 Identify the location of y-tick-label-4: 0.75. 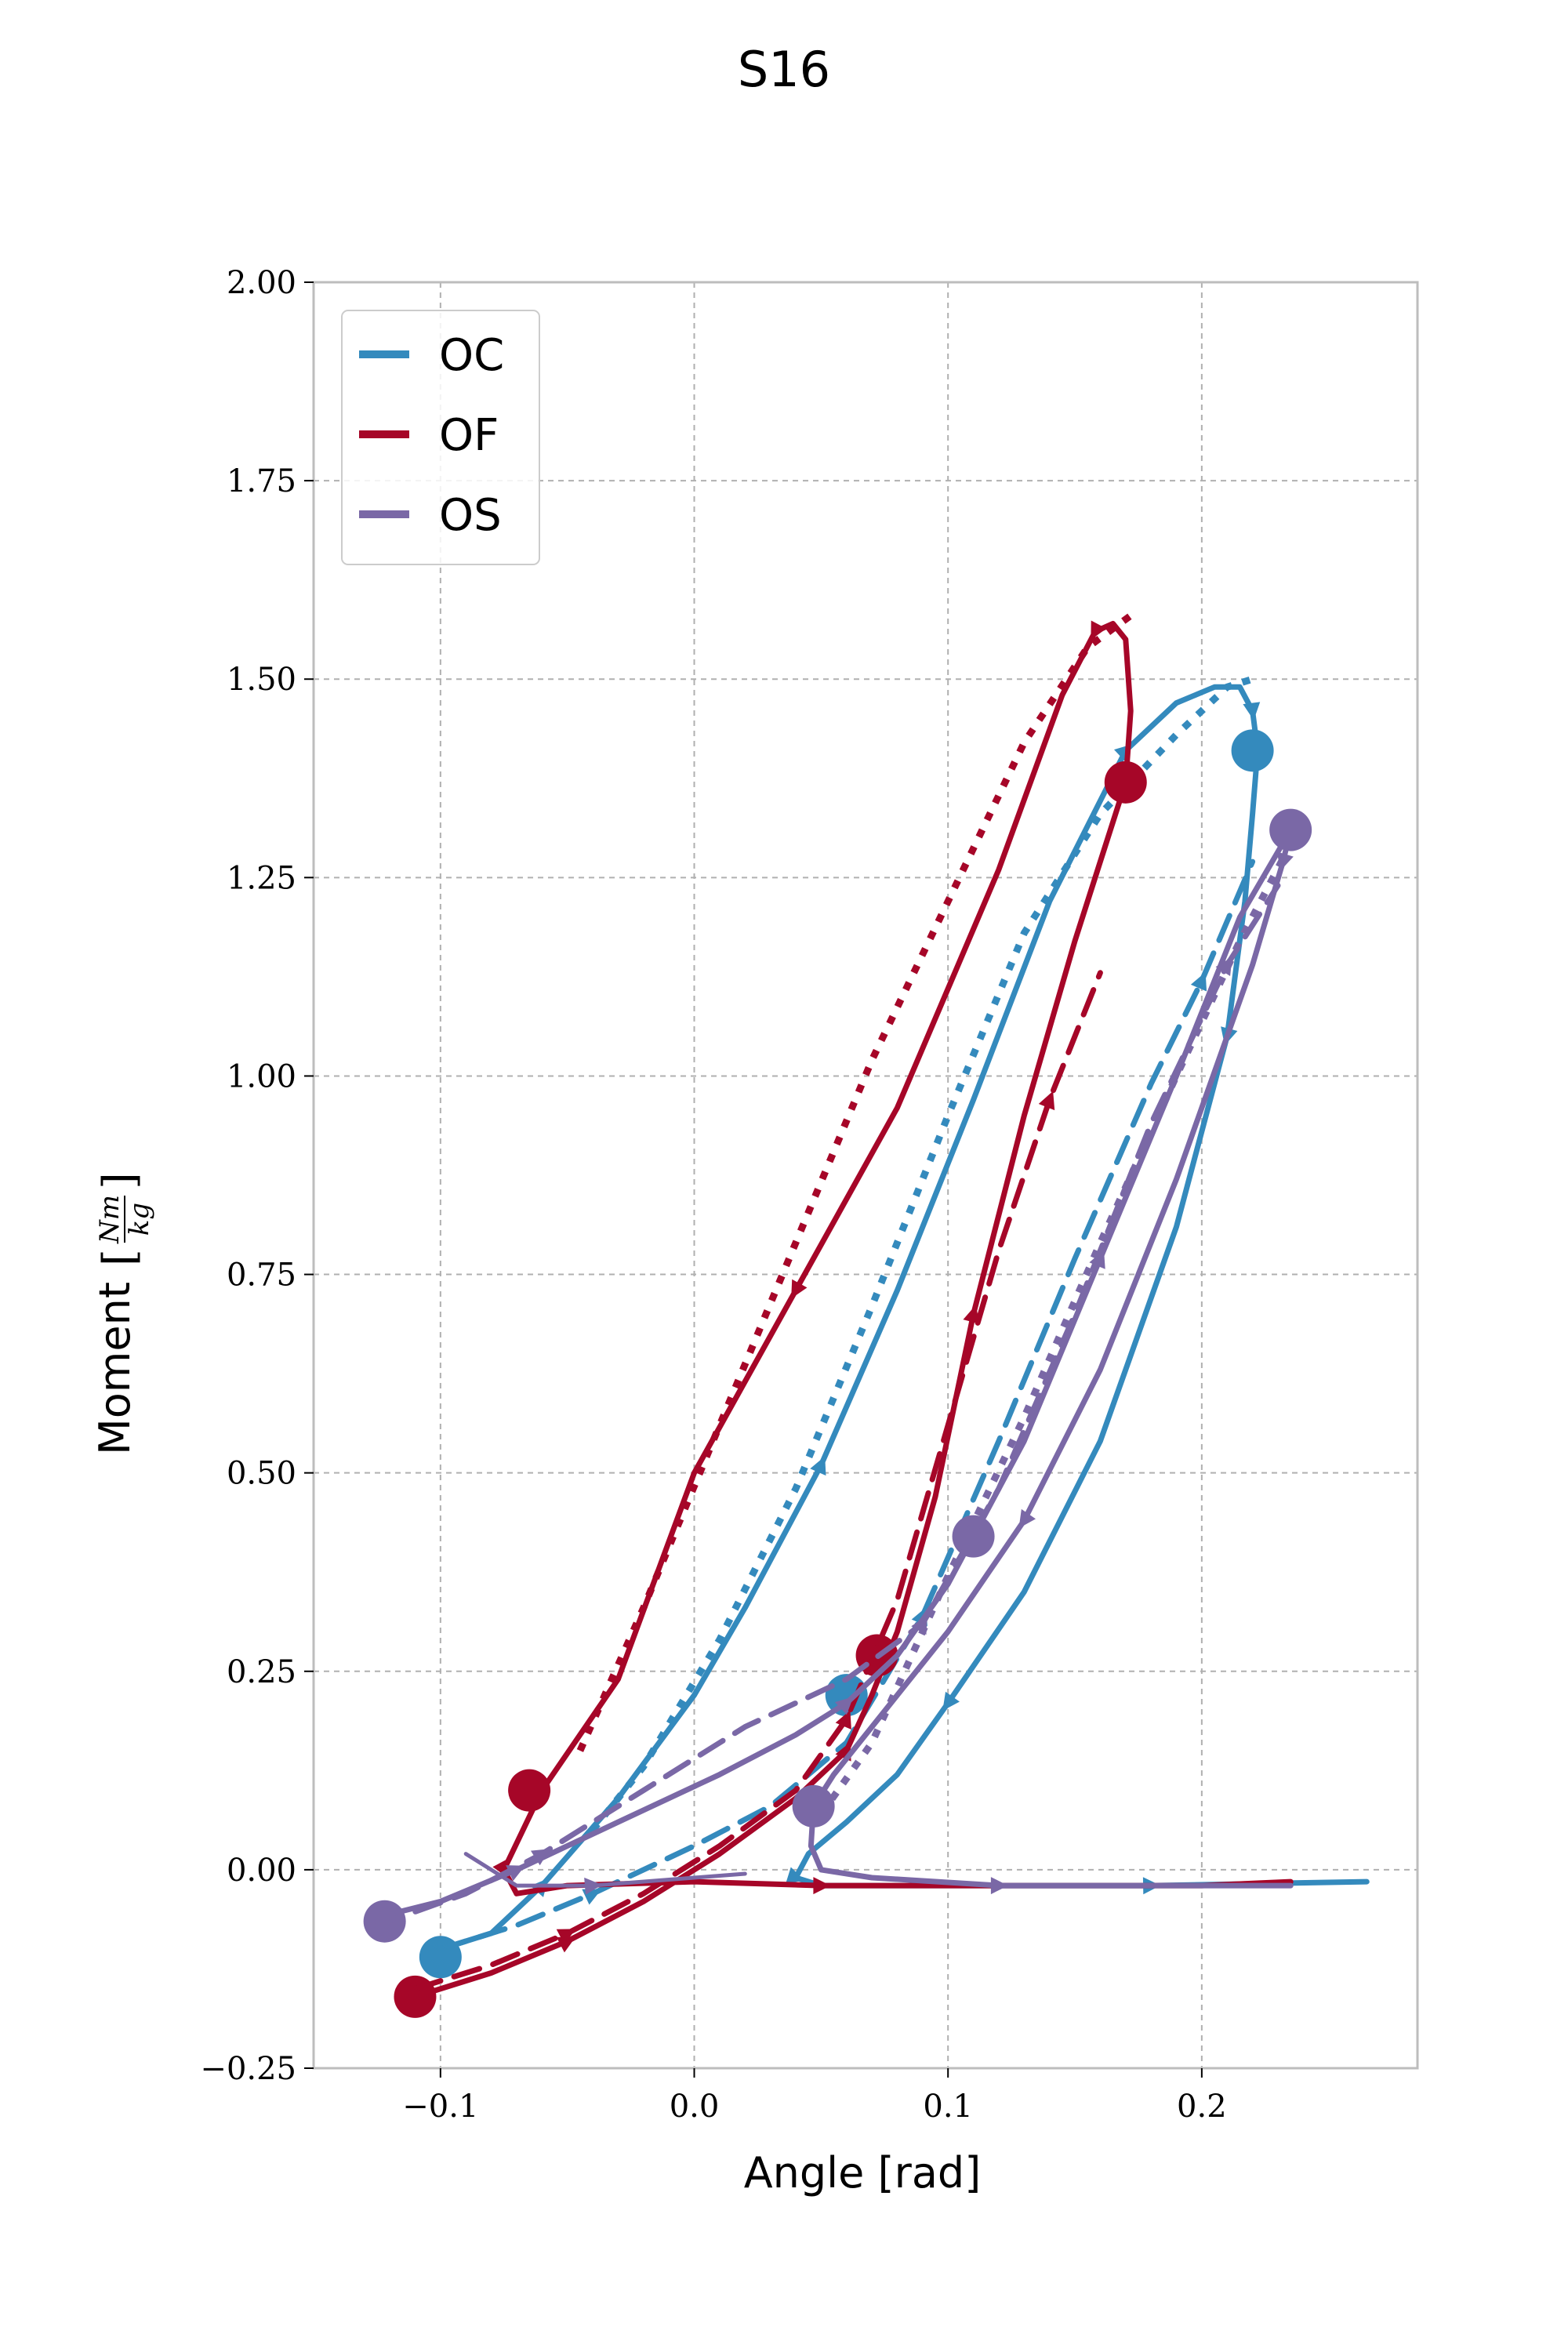
(261, 1276).